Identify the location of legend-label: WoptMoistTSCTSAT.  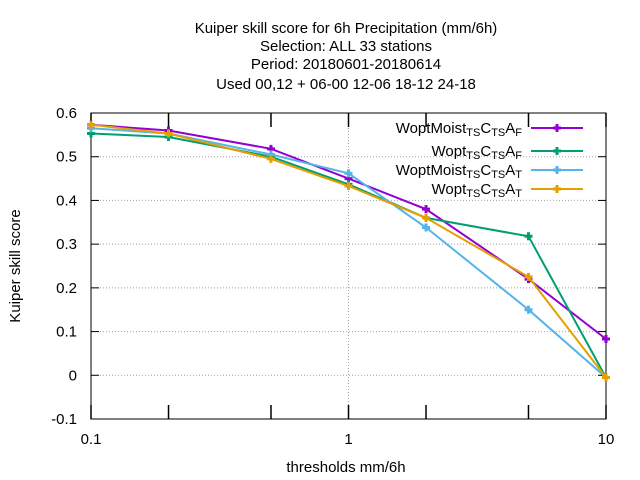
(459, 171).